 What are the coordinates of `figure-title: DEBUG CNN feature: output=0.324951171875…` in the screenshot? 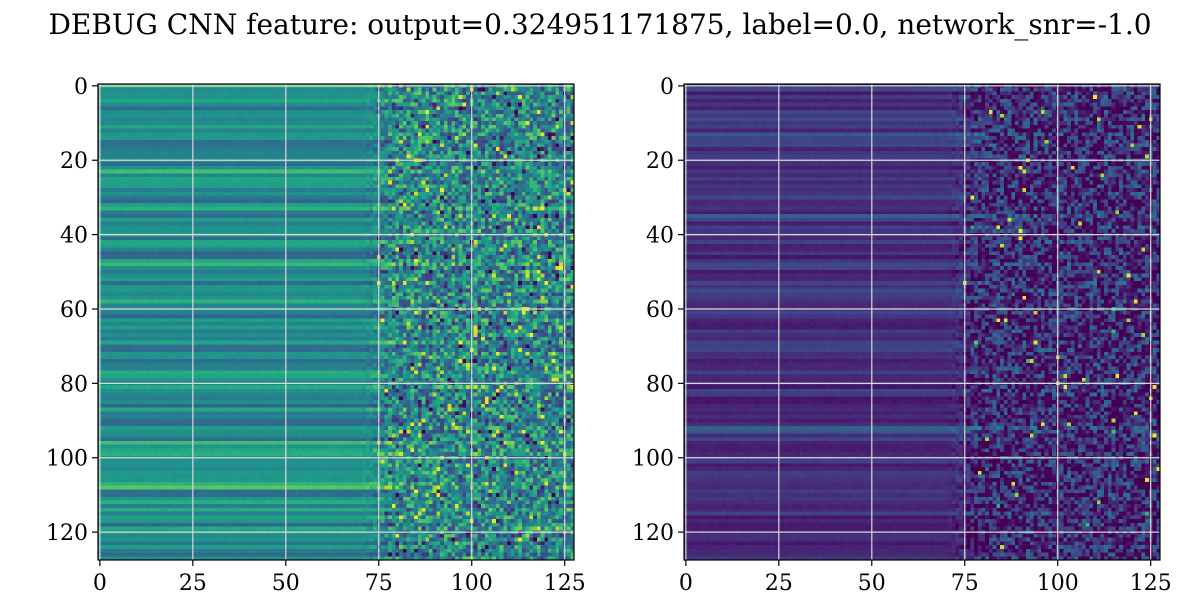 It's located at (599, 24).